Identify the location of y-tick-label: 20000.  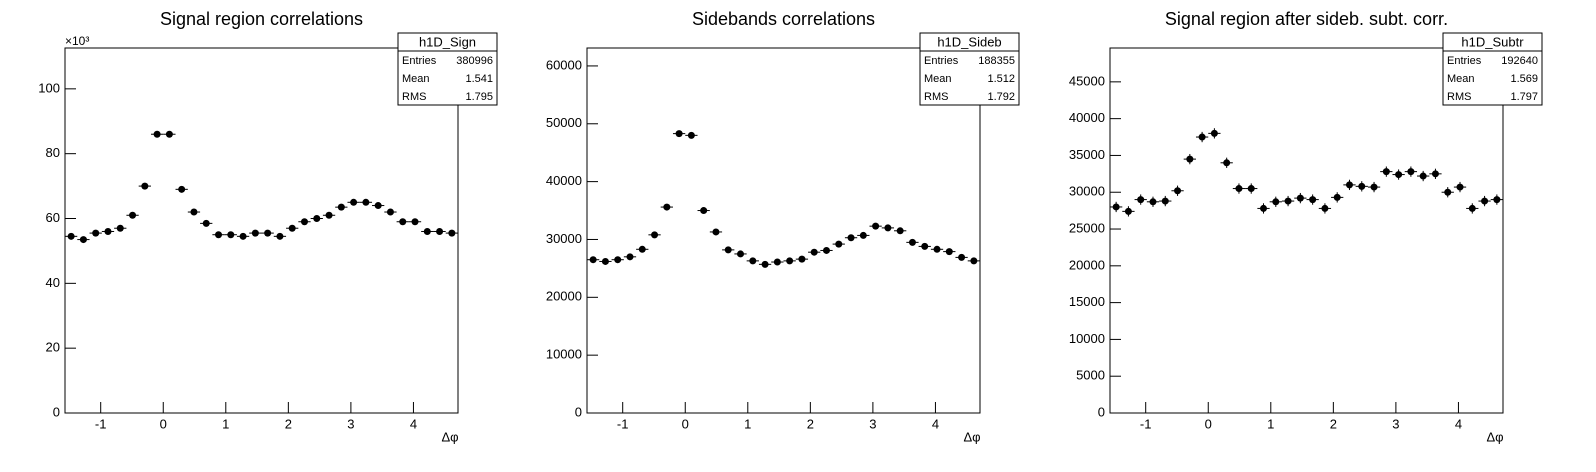
(1087, 264).